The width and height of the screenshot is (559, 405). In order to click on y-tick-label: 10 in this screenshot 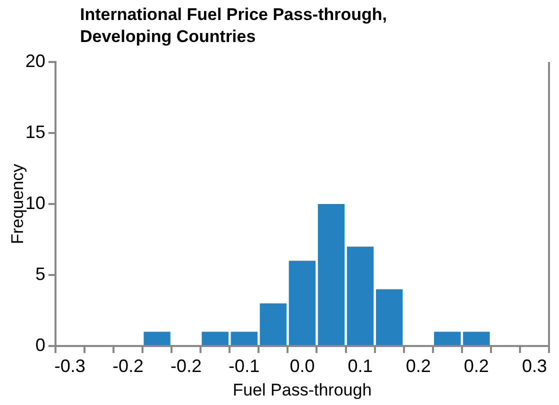, I will do `click(35, 202)`.